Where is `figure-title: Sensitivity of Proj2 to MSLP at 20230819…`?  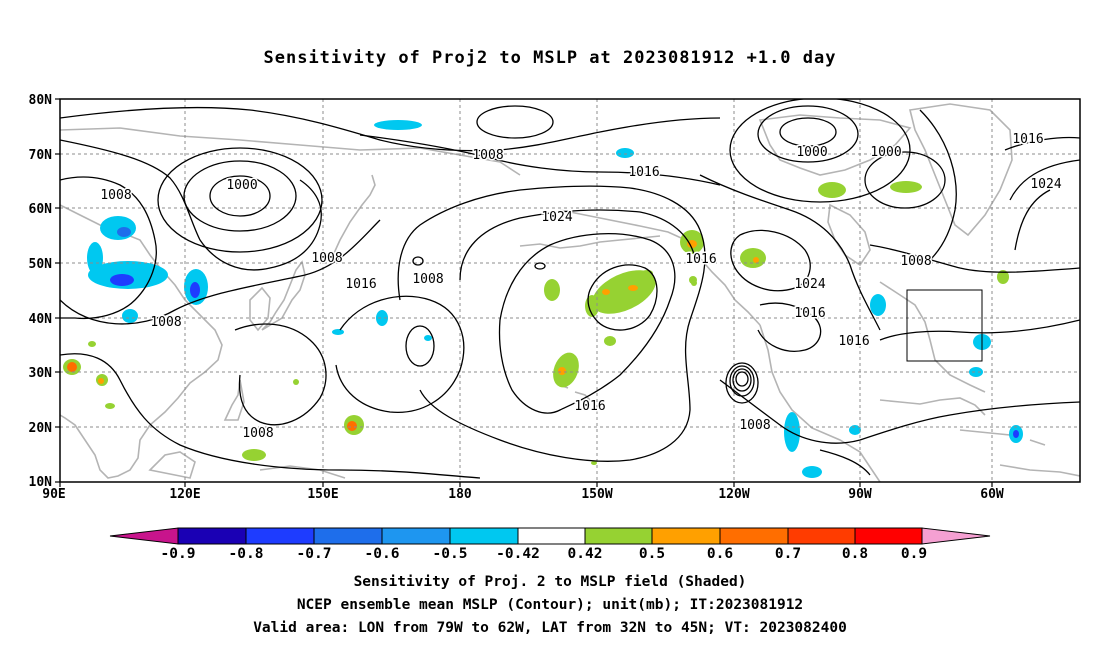
figure-title: Sensitivity of Proj2 to MSLP at 20230819… is located at coordinates (550, 58).